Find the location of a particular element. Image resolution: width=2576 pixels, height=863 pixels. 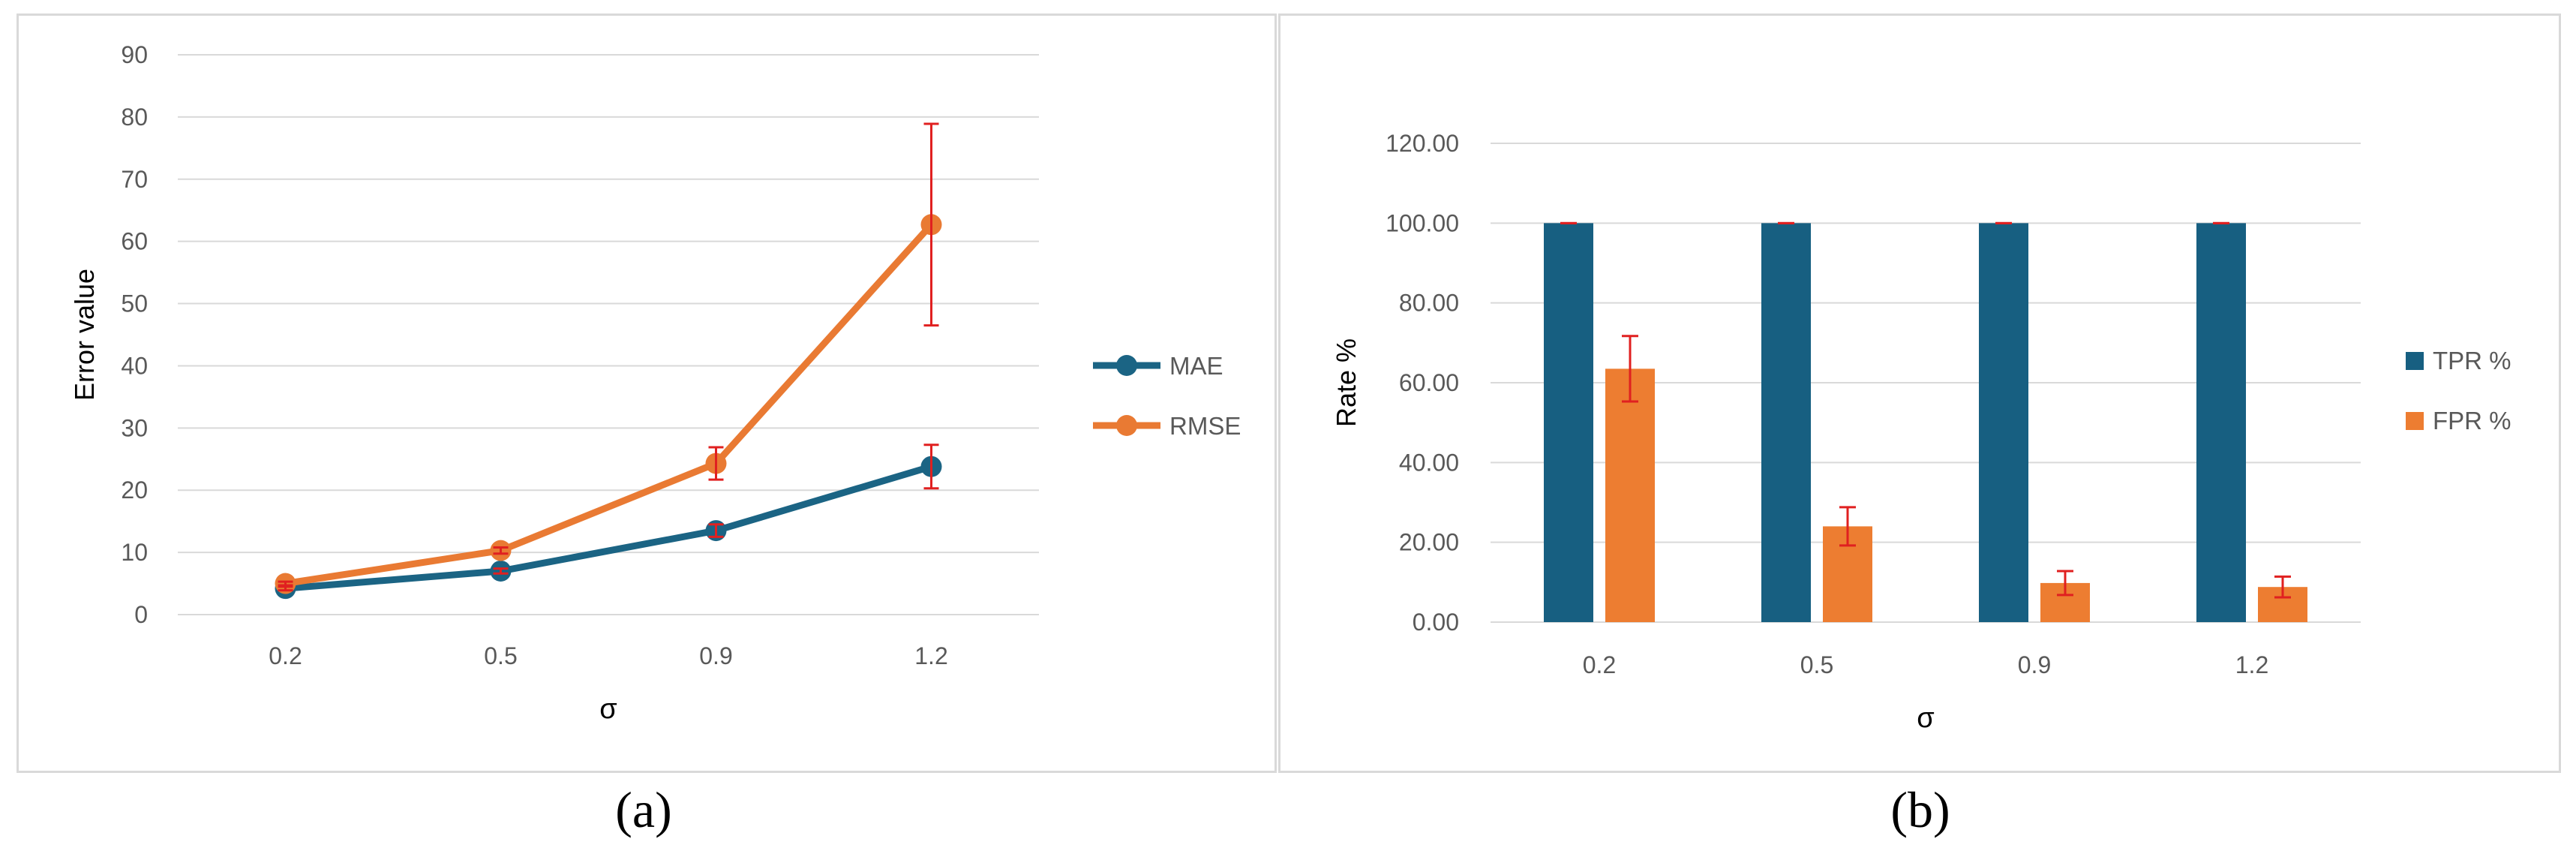

y-tick-label: 50 is located at coordinates (134, 303).